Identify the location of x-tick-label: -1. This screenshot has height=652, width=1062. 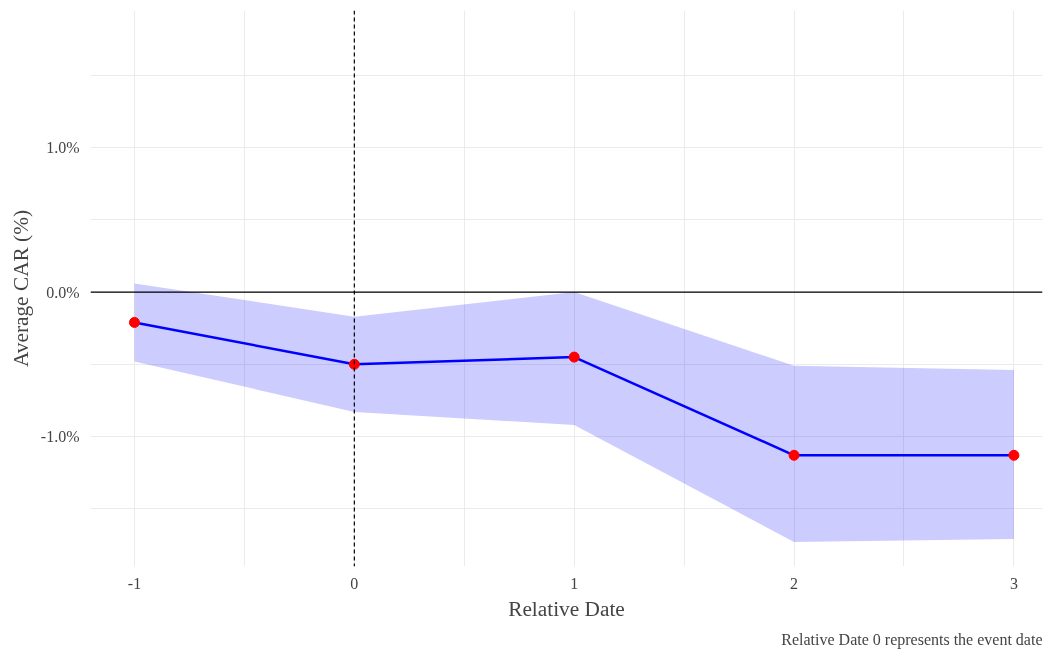
(134, 583).